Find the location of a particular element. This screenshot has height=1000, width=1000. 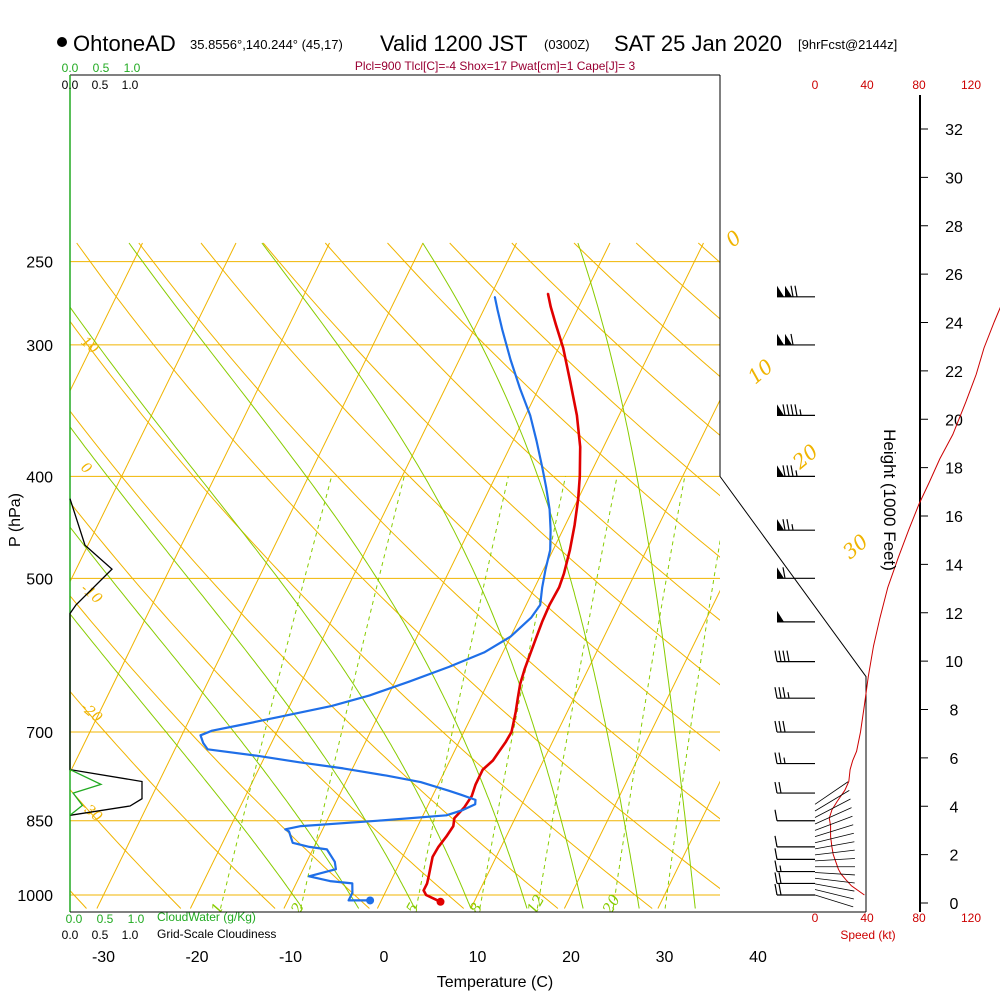

cloudiness-top-tick: 1.0 is located at coordinates (130, 85).